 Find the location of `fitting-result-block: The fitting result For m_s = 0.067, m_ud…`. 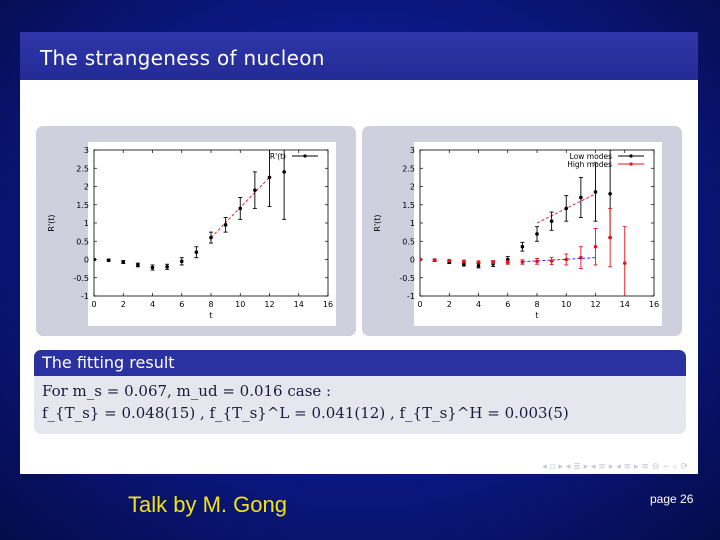

fitting-result-block: The fitting result For m_s = 0.067, m_ud… is located at coordinates (360, 392).